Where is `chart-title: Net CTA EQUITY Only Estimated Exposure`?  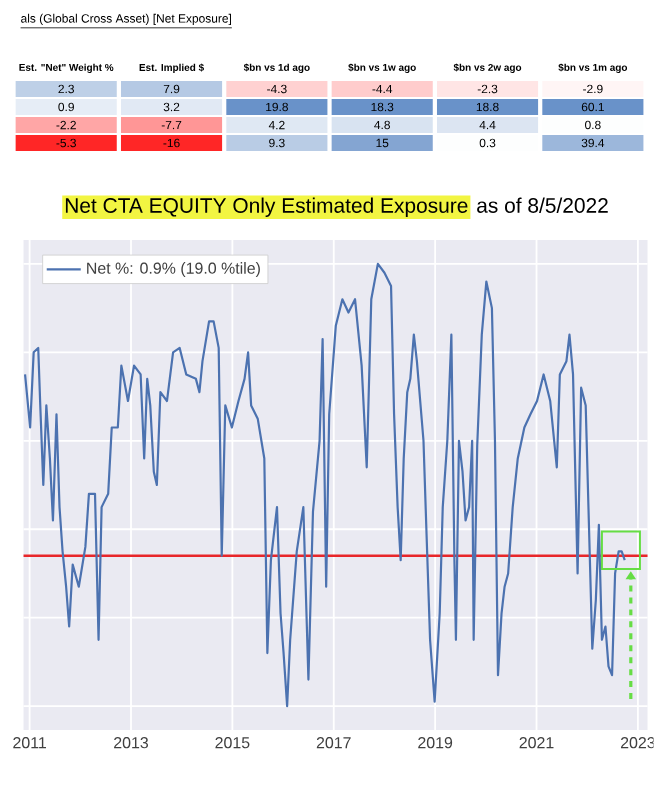 chart-title: Net CTA EQUITY Only Estimated Exposure is located at coordinates (267, 207).